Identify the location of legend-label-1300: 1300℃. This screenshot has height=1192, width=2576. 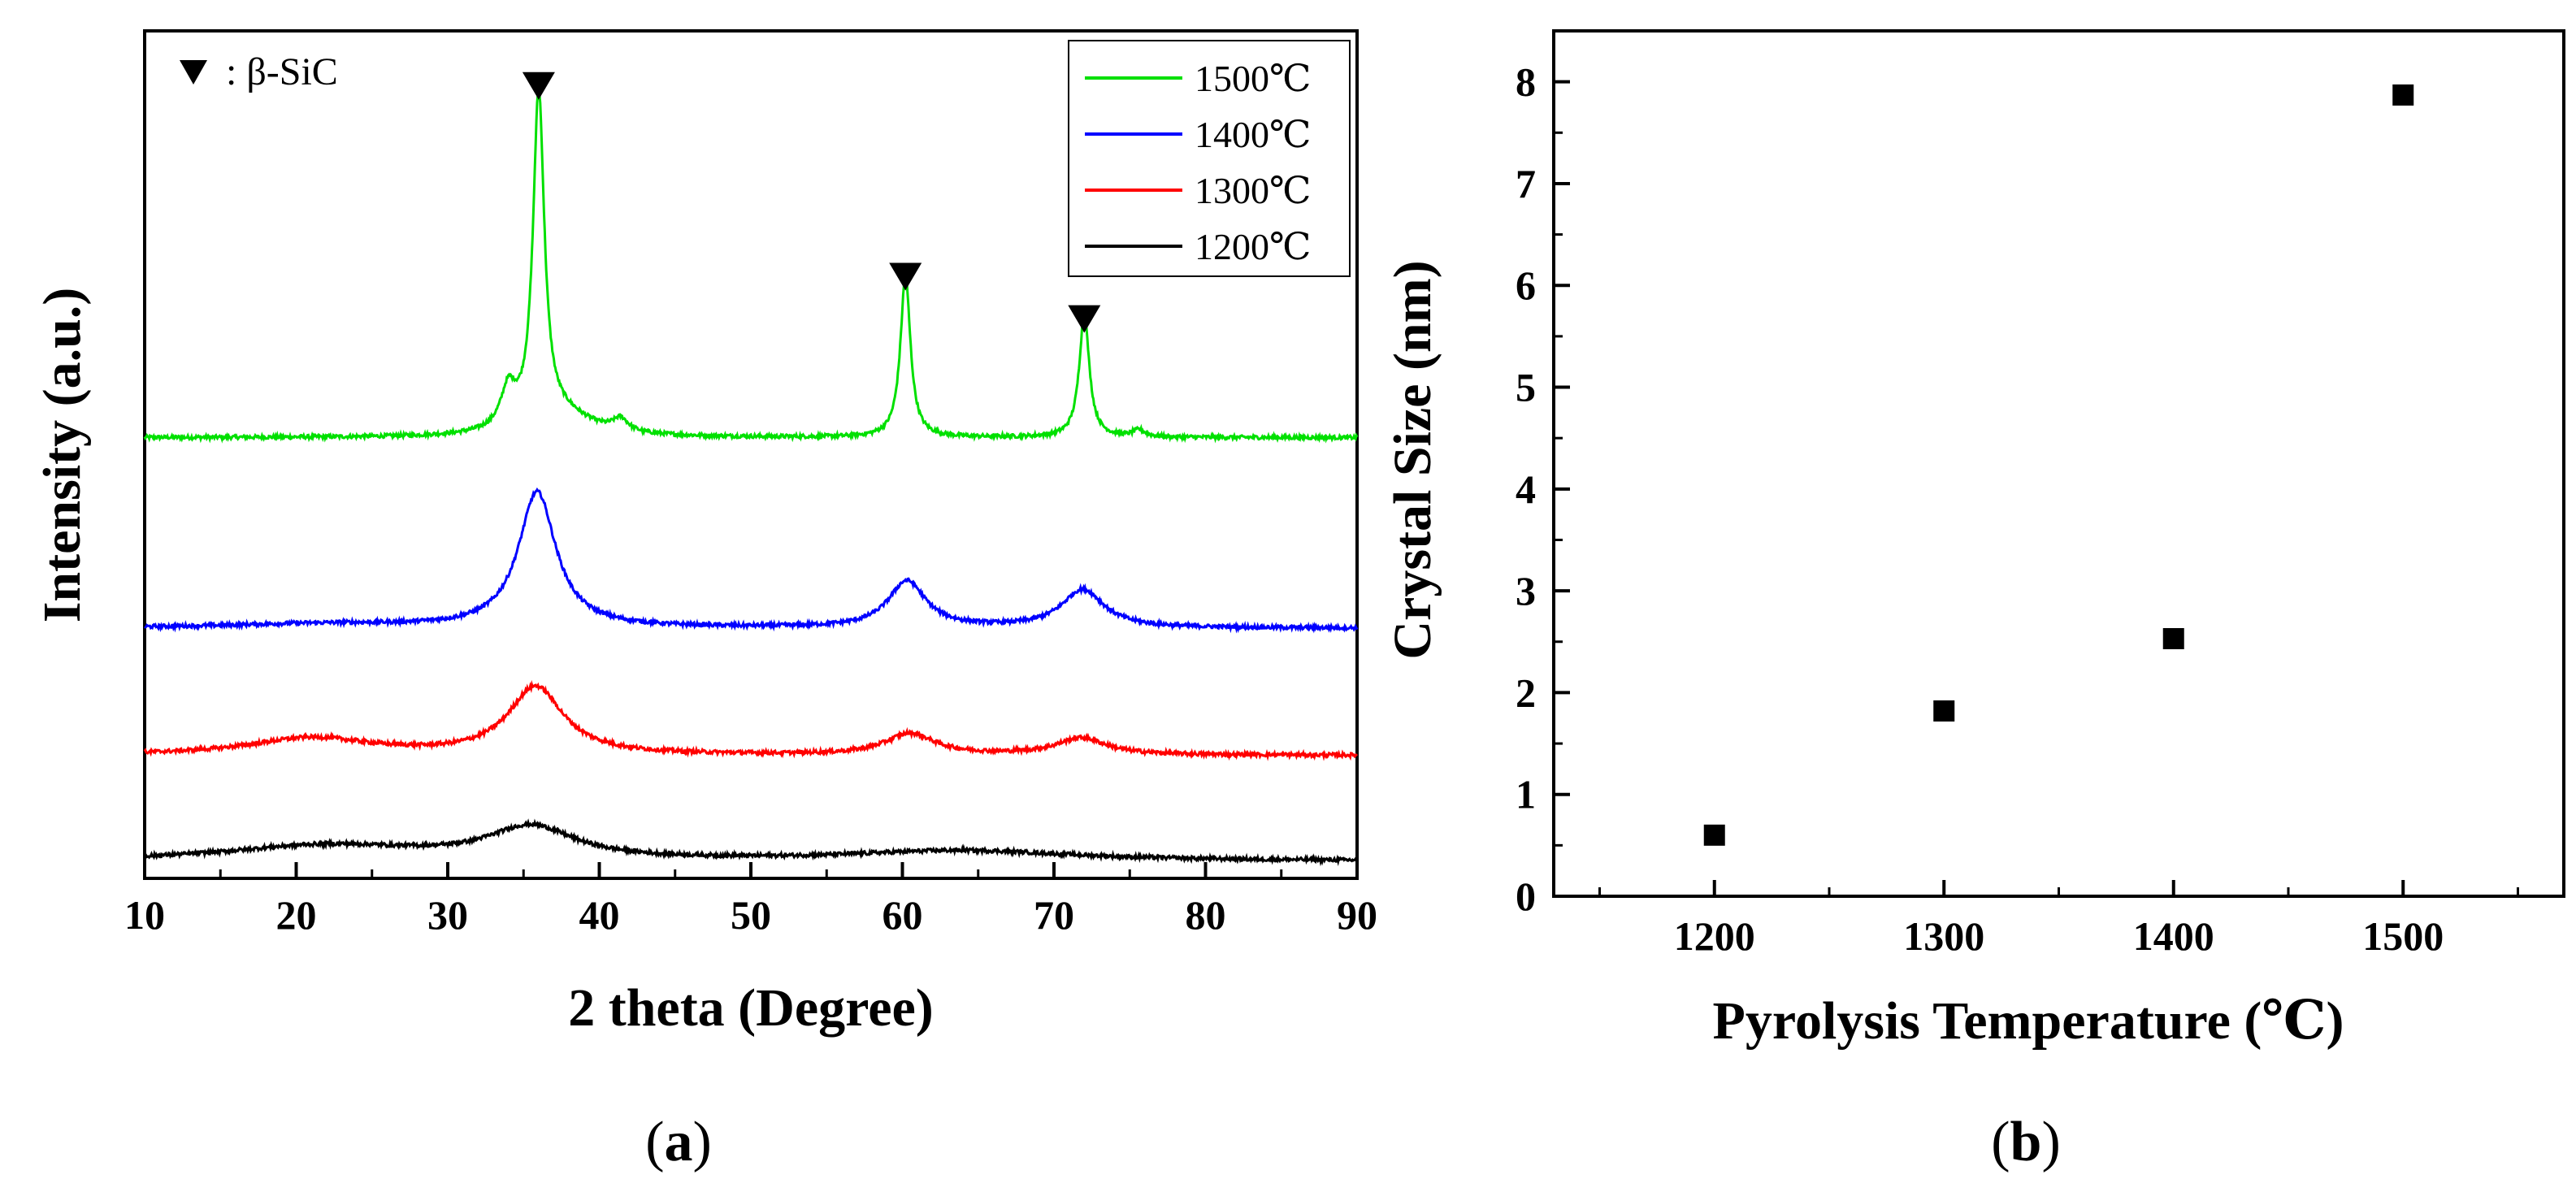
(1253, 190).